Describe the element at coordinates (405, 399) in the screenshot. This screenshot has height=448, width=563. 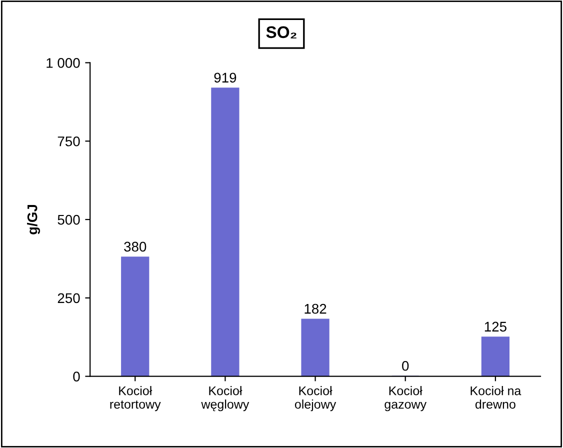
I see `x-tick-label: Kocioł gazowy` at that location.